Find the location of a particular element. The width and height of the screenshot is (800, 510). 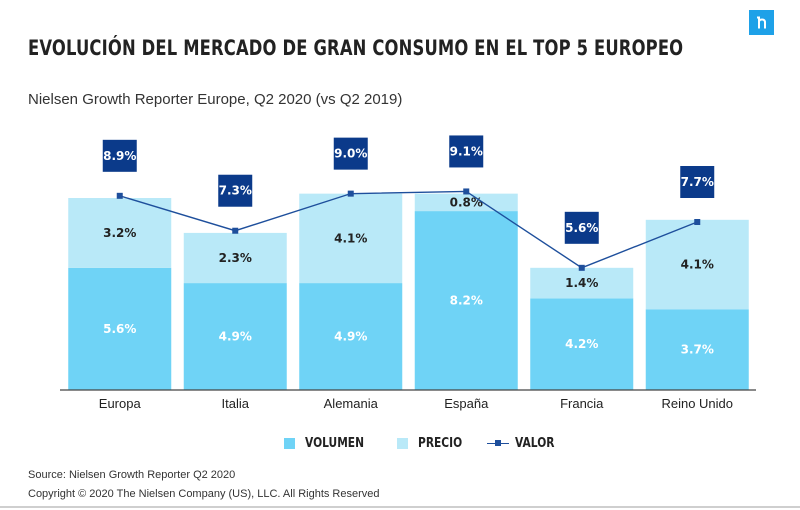

data-label-valor-3: 9.1% is located at coordinates (466, 151).